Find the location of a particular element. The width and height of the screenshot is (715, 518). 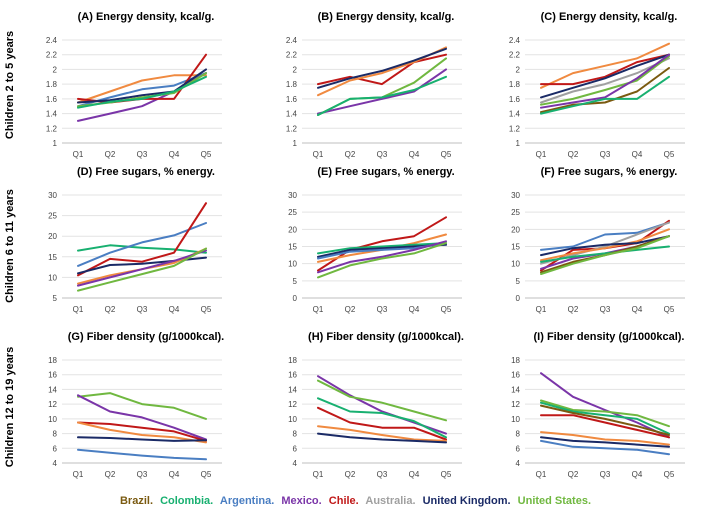

y-tick-label: 20 is located at coordinates (52, 236).